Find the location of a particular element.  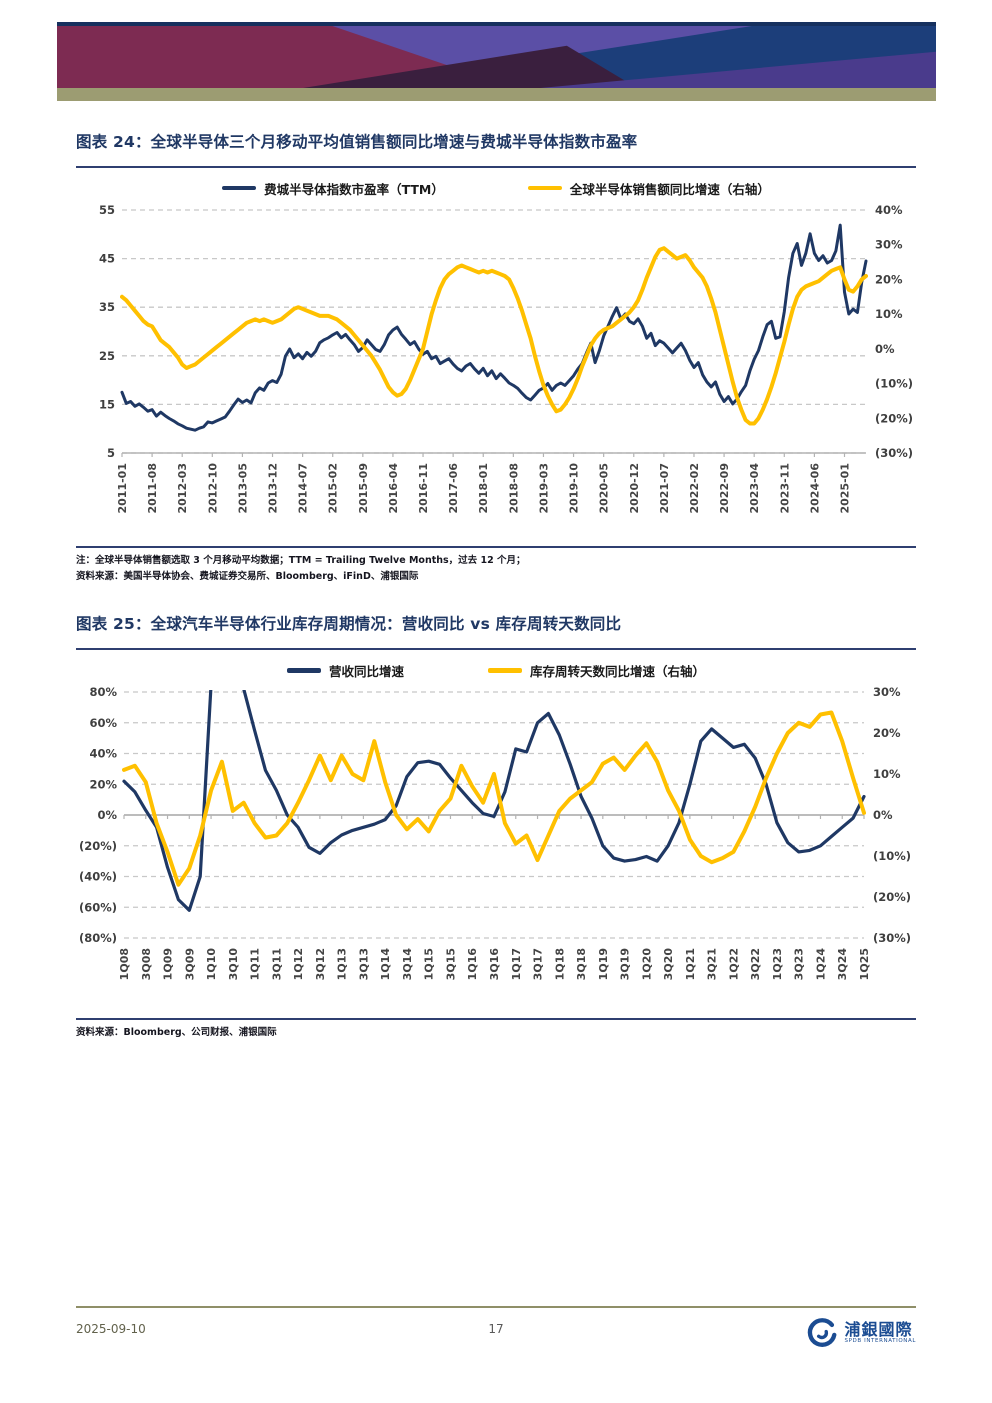

figure-25-top-rule is located at coordinates (496, 649).